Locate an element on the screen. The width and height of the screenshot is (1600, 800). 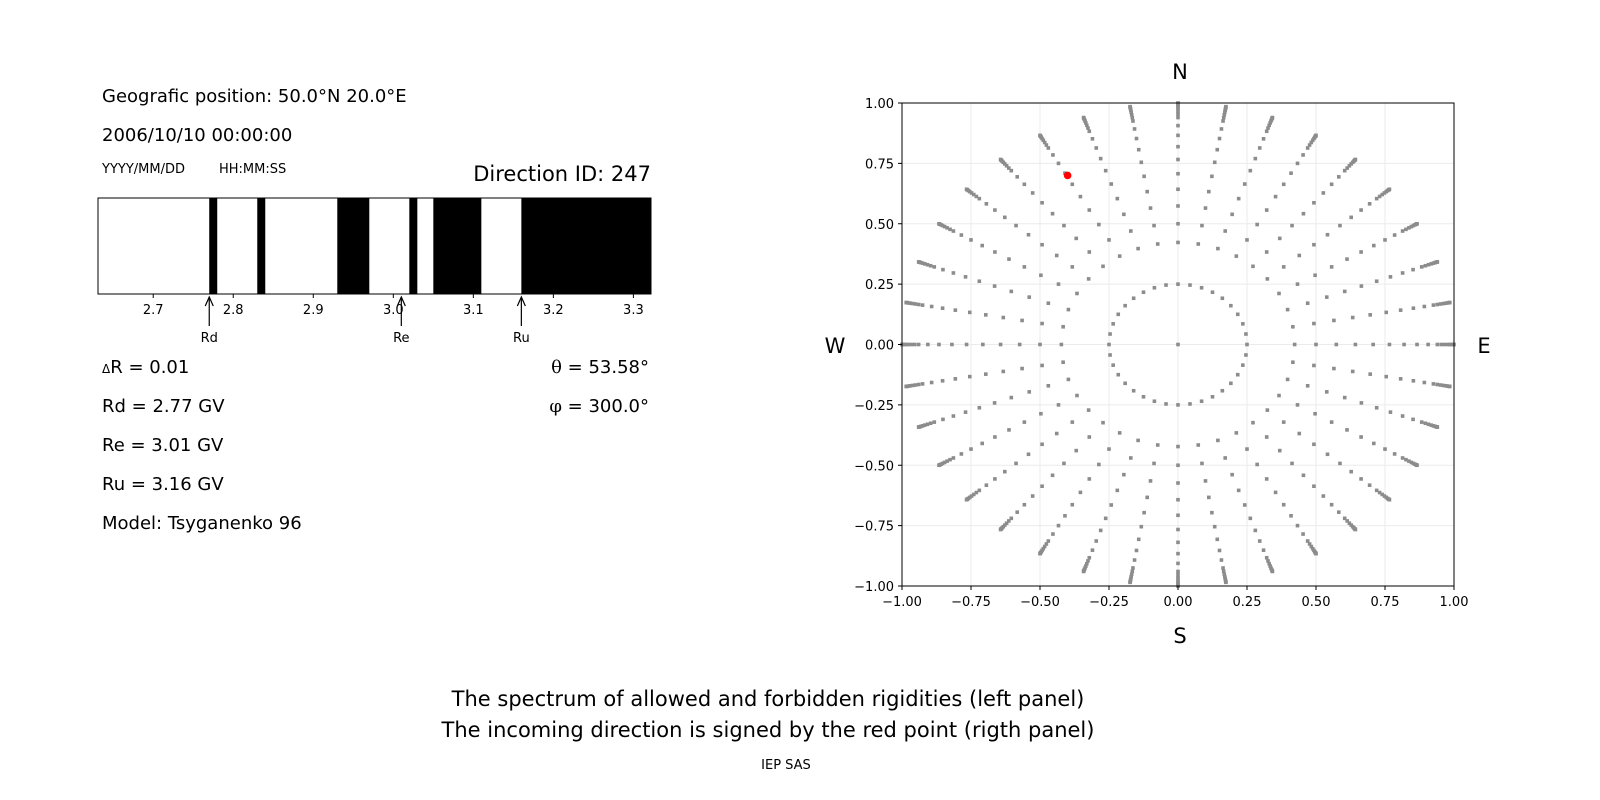
spectrum-frame is located at coordinates (374, 246).